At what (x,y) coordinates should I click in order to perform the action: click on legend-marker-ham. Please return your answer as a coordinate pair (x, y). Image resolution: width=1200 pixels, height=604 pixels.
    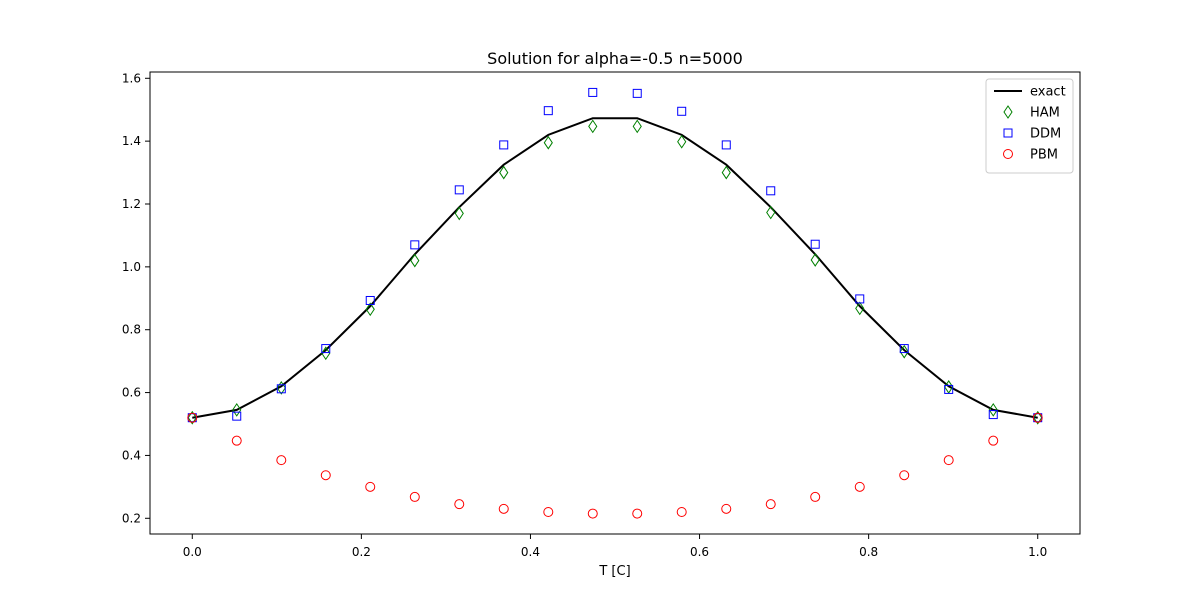
    Looking at the image, I should click on (1008, 112).